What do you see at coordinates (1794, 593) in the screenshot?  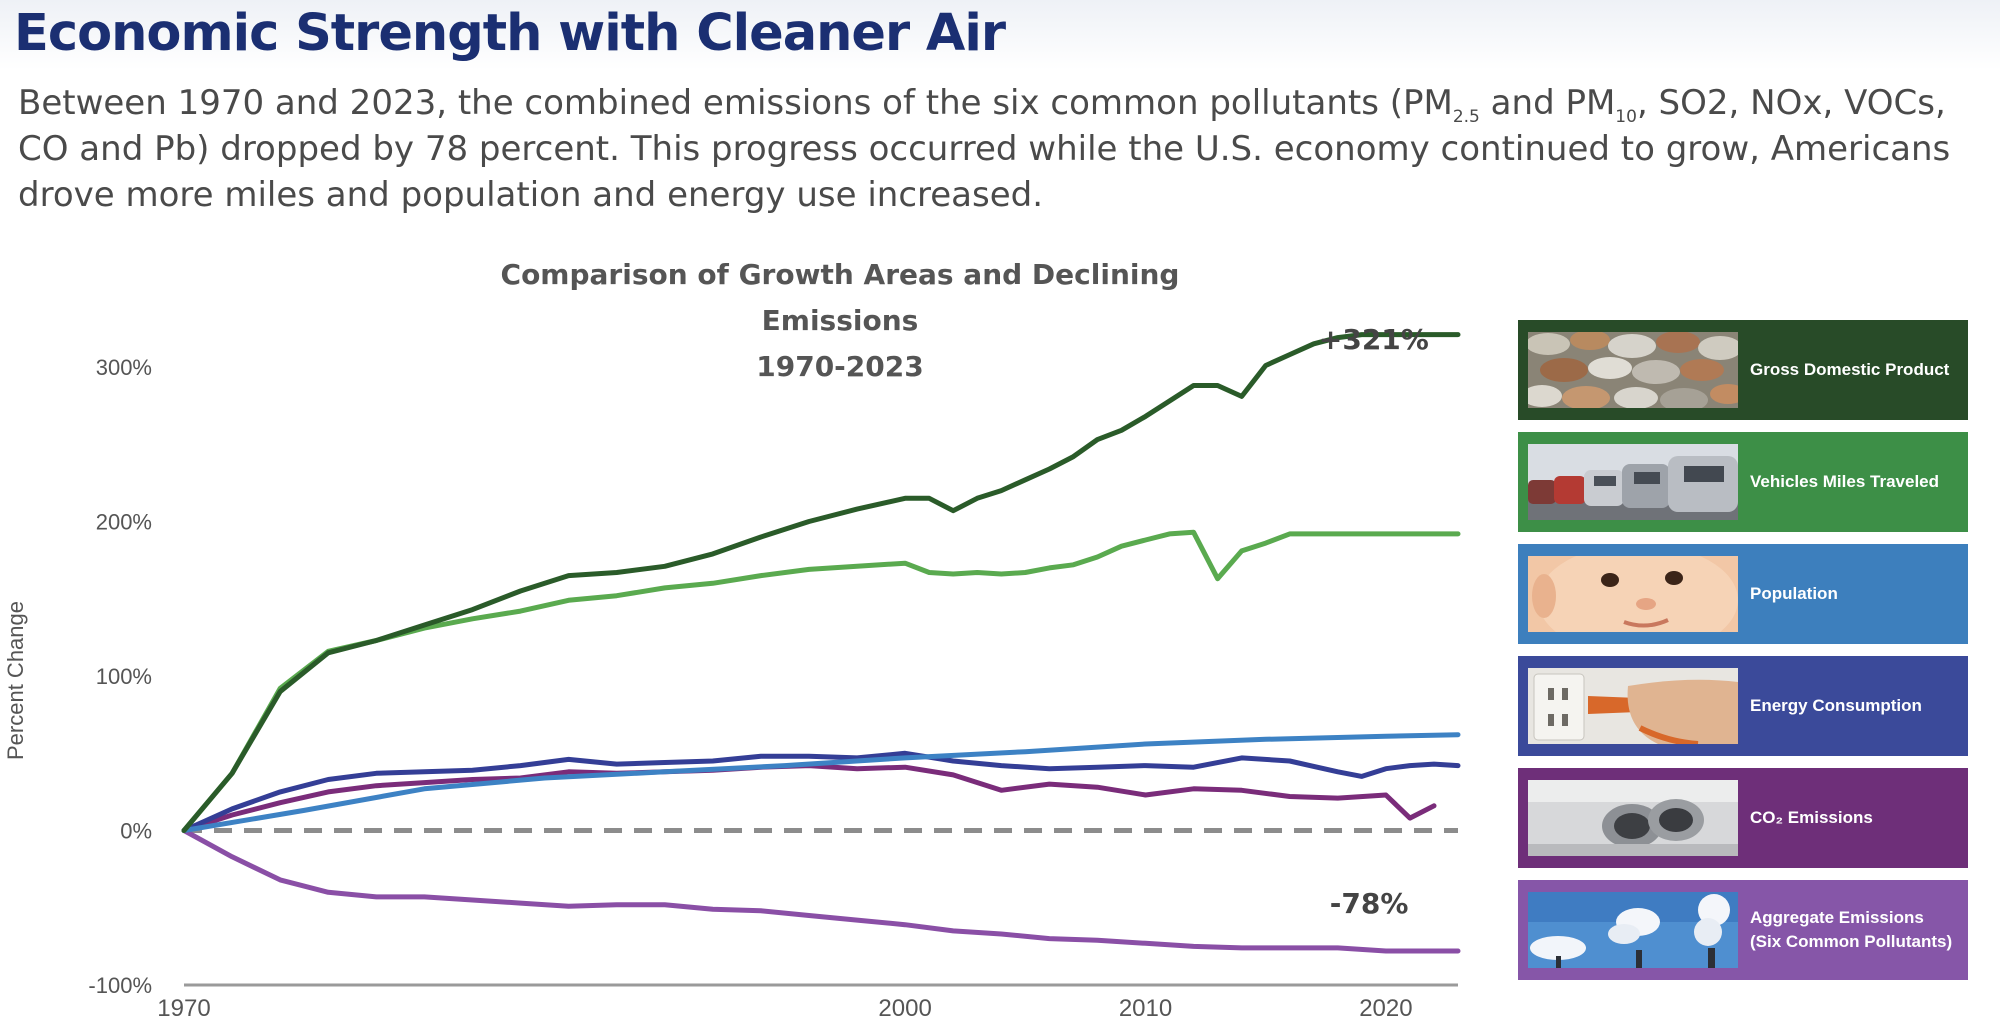 I see `legend-label: Population` at bounding box center [1794, 593].